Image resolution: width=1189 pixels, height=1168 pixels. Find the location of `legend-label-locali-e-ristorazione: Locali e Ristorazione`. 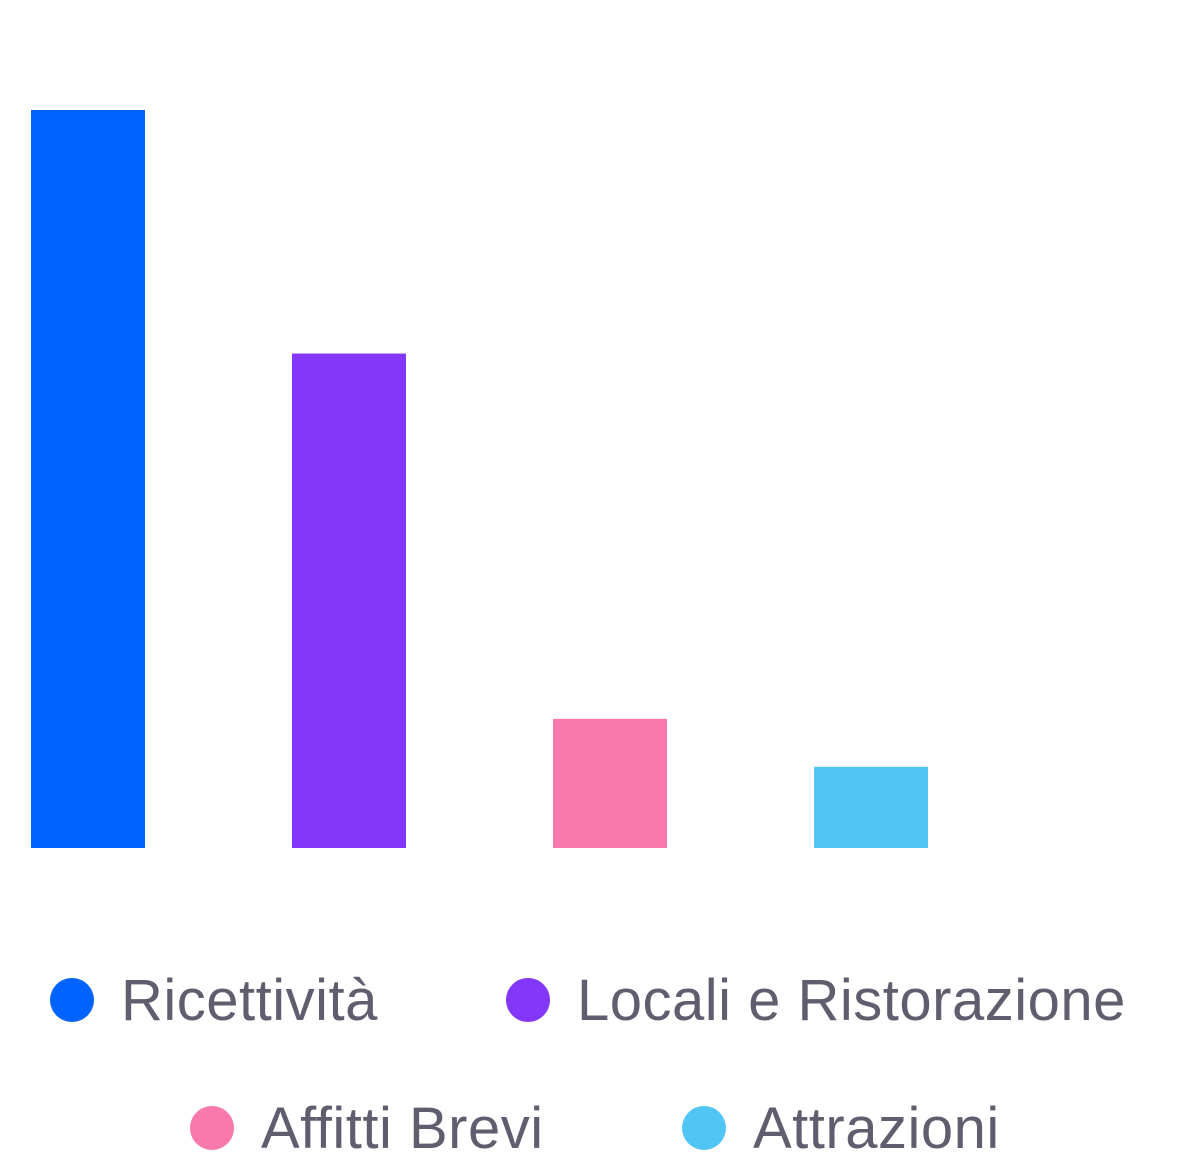

legend-label-locali-e-ristorazione: Locali e Ristorazione is located at coordinates (851, 1000).